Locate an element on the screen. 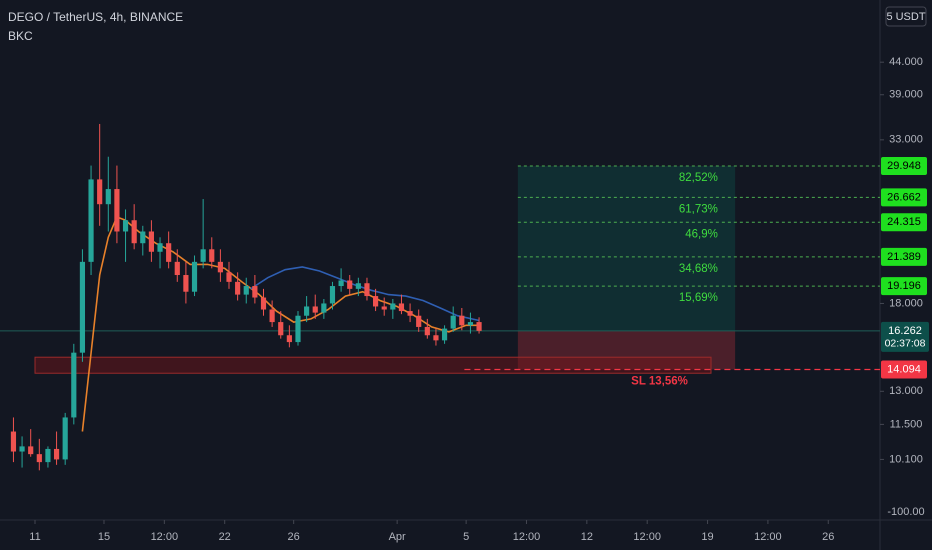  y-tick-label: 33.000 is located at coordinates (906, 140).